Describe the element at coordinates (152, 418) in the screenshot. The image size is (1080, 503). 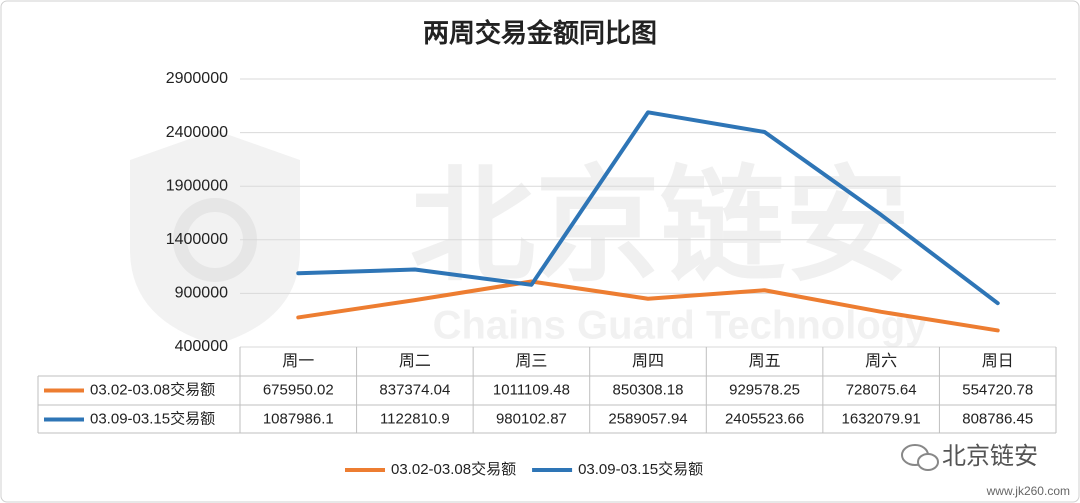
I see `table-row-label: 03.09-03.15交易额` at that location.